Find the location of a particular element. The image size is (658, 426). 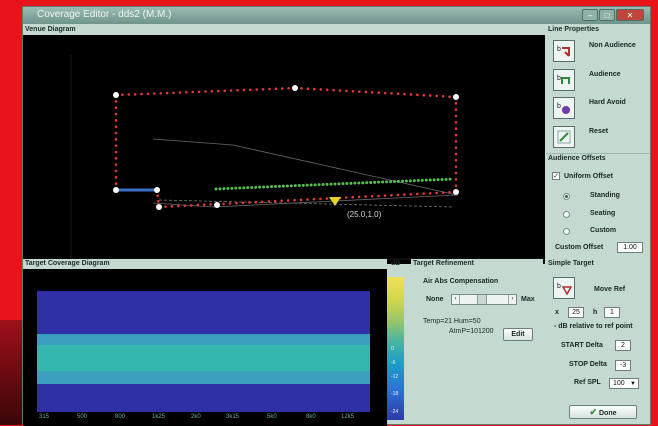

non-audience-button: b is located at coordinates (564, 51).